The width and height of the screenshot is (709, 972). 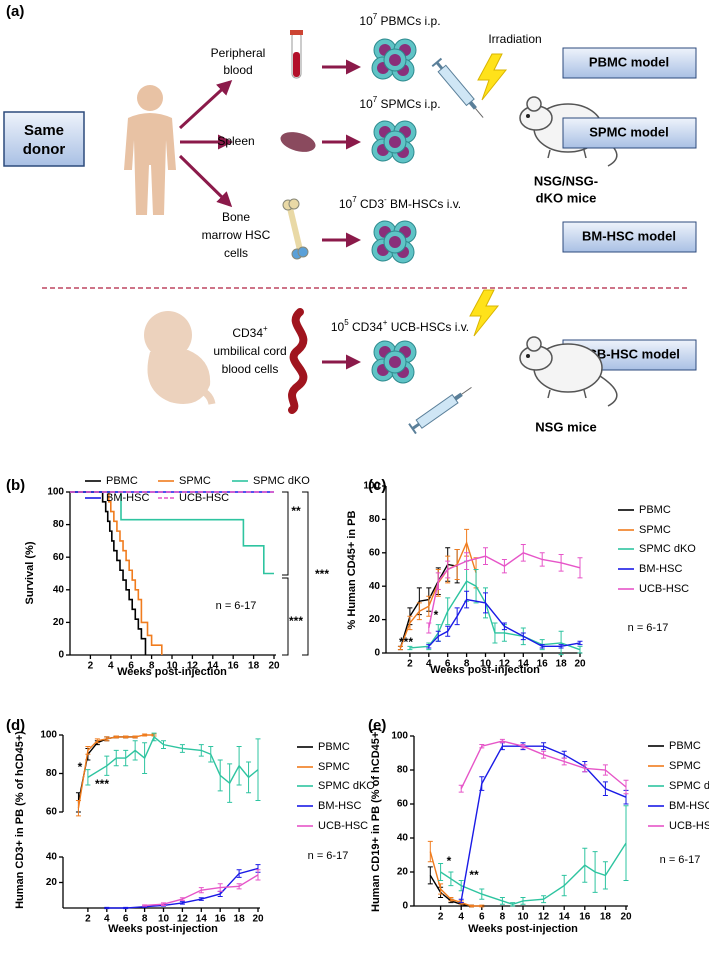 I want to click on dose-text: 10, so click(x=366, y=104).